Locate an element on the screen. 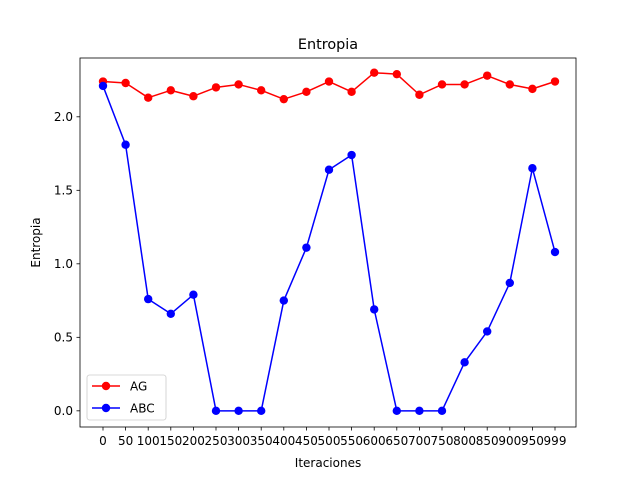 The width and height of the screenshot is (640, 480). y-axis: 0.0 0.5 1.0 1.5 2.0 is located at coordinates (67, 264).